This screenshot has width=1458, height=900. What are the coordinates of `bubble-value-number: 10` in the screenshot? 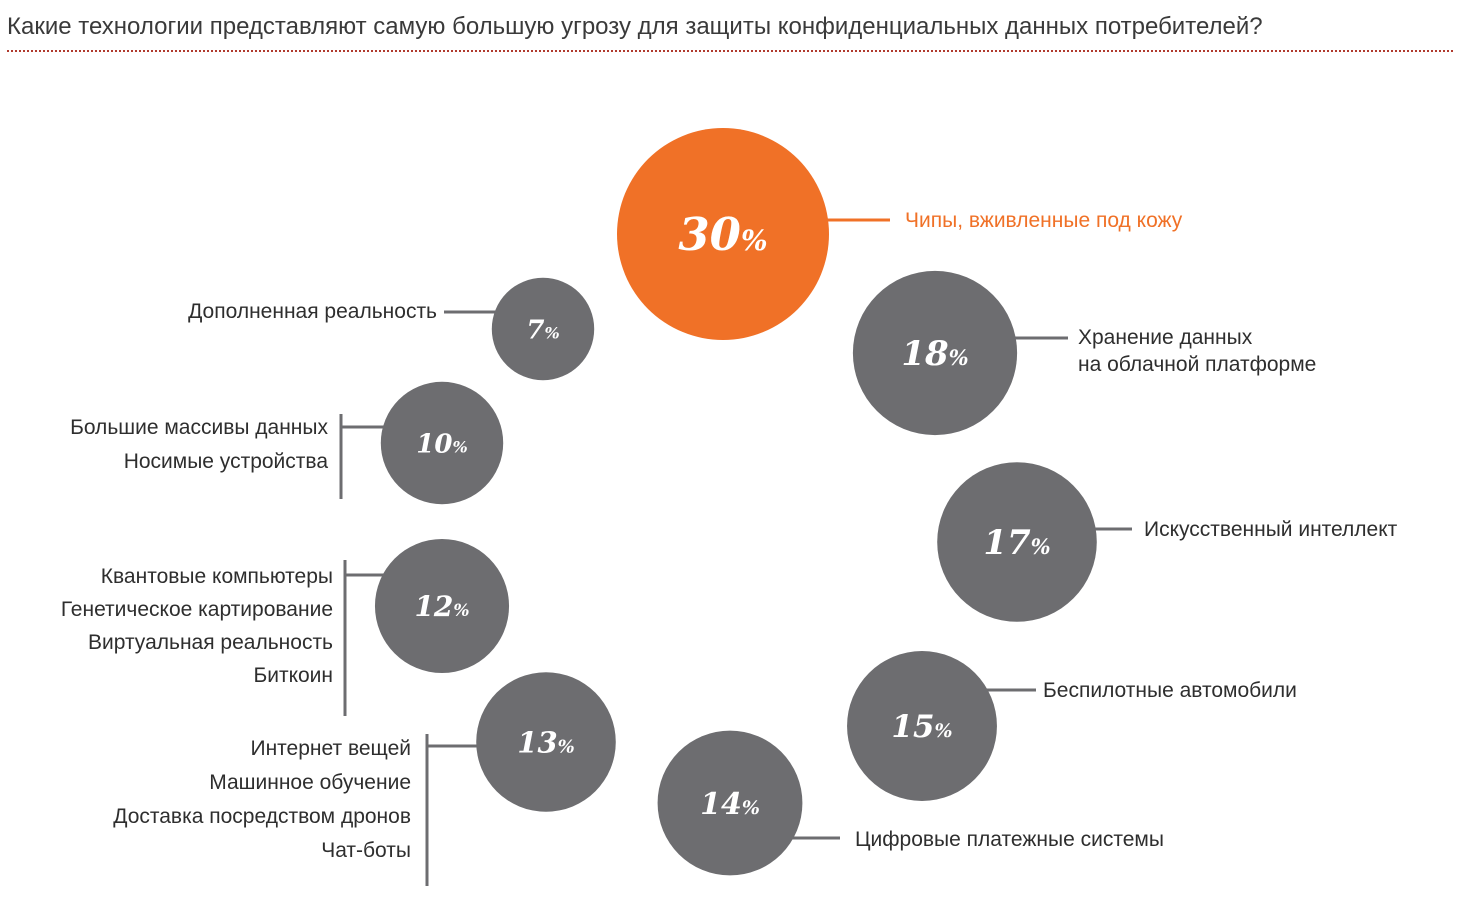 It's located at (434, 444).